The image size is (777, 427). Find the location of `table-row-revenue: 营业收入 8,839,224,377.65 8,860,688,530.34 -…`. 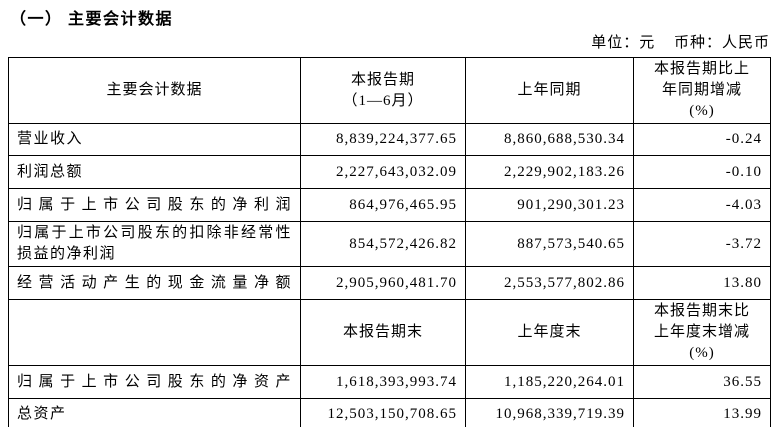

table-row-revenue: 营业收入 8,839,224,377.65 8,860,688,530.34 -… is located at coordinates (389, 139).